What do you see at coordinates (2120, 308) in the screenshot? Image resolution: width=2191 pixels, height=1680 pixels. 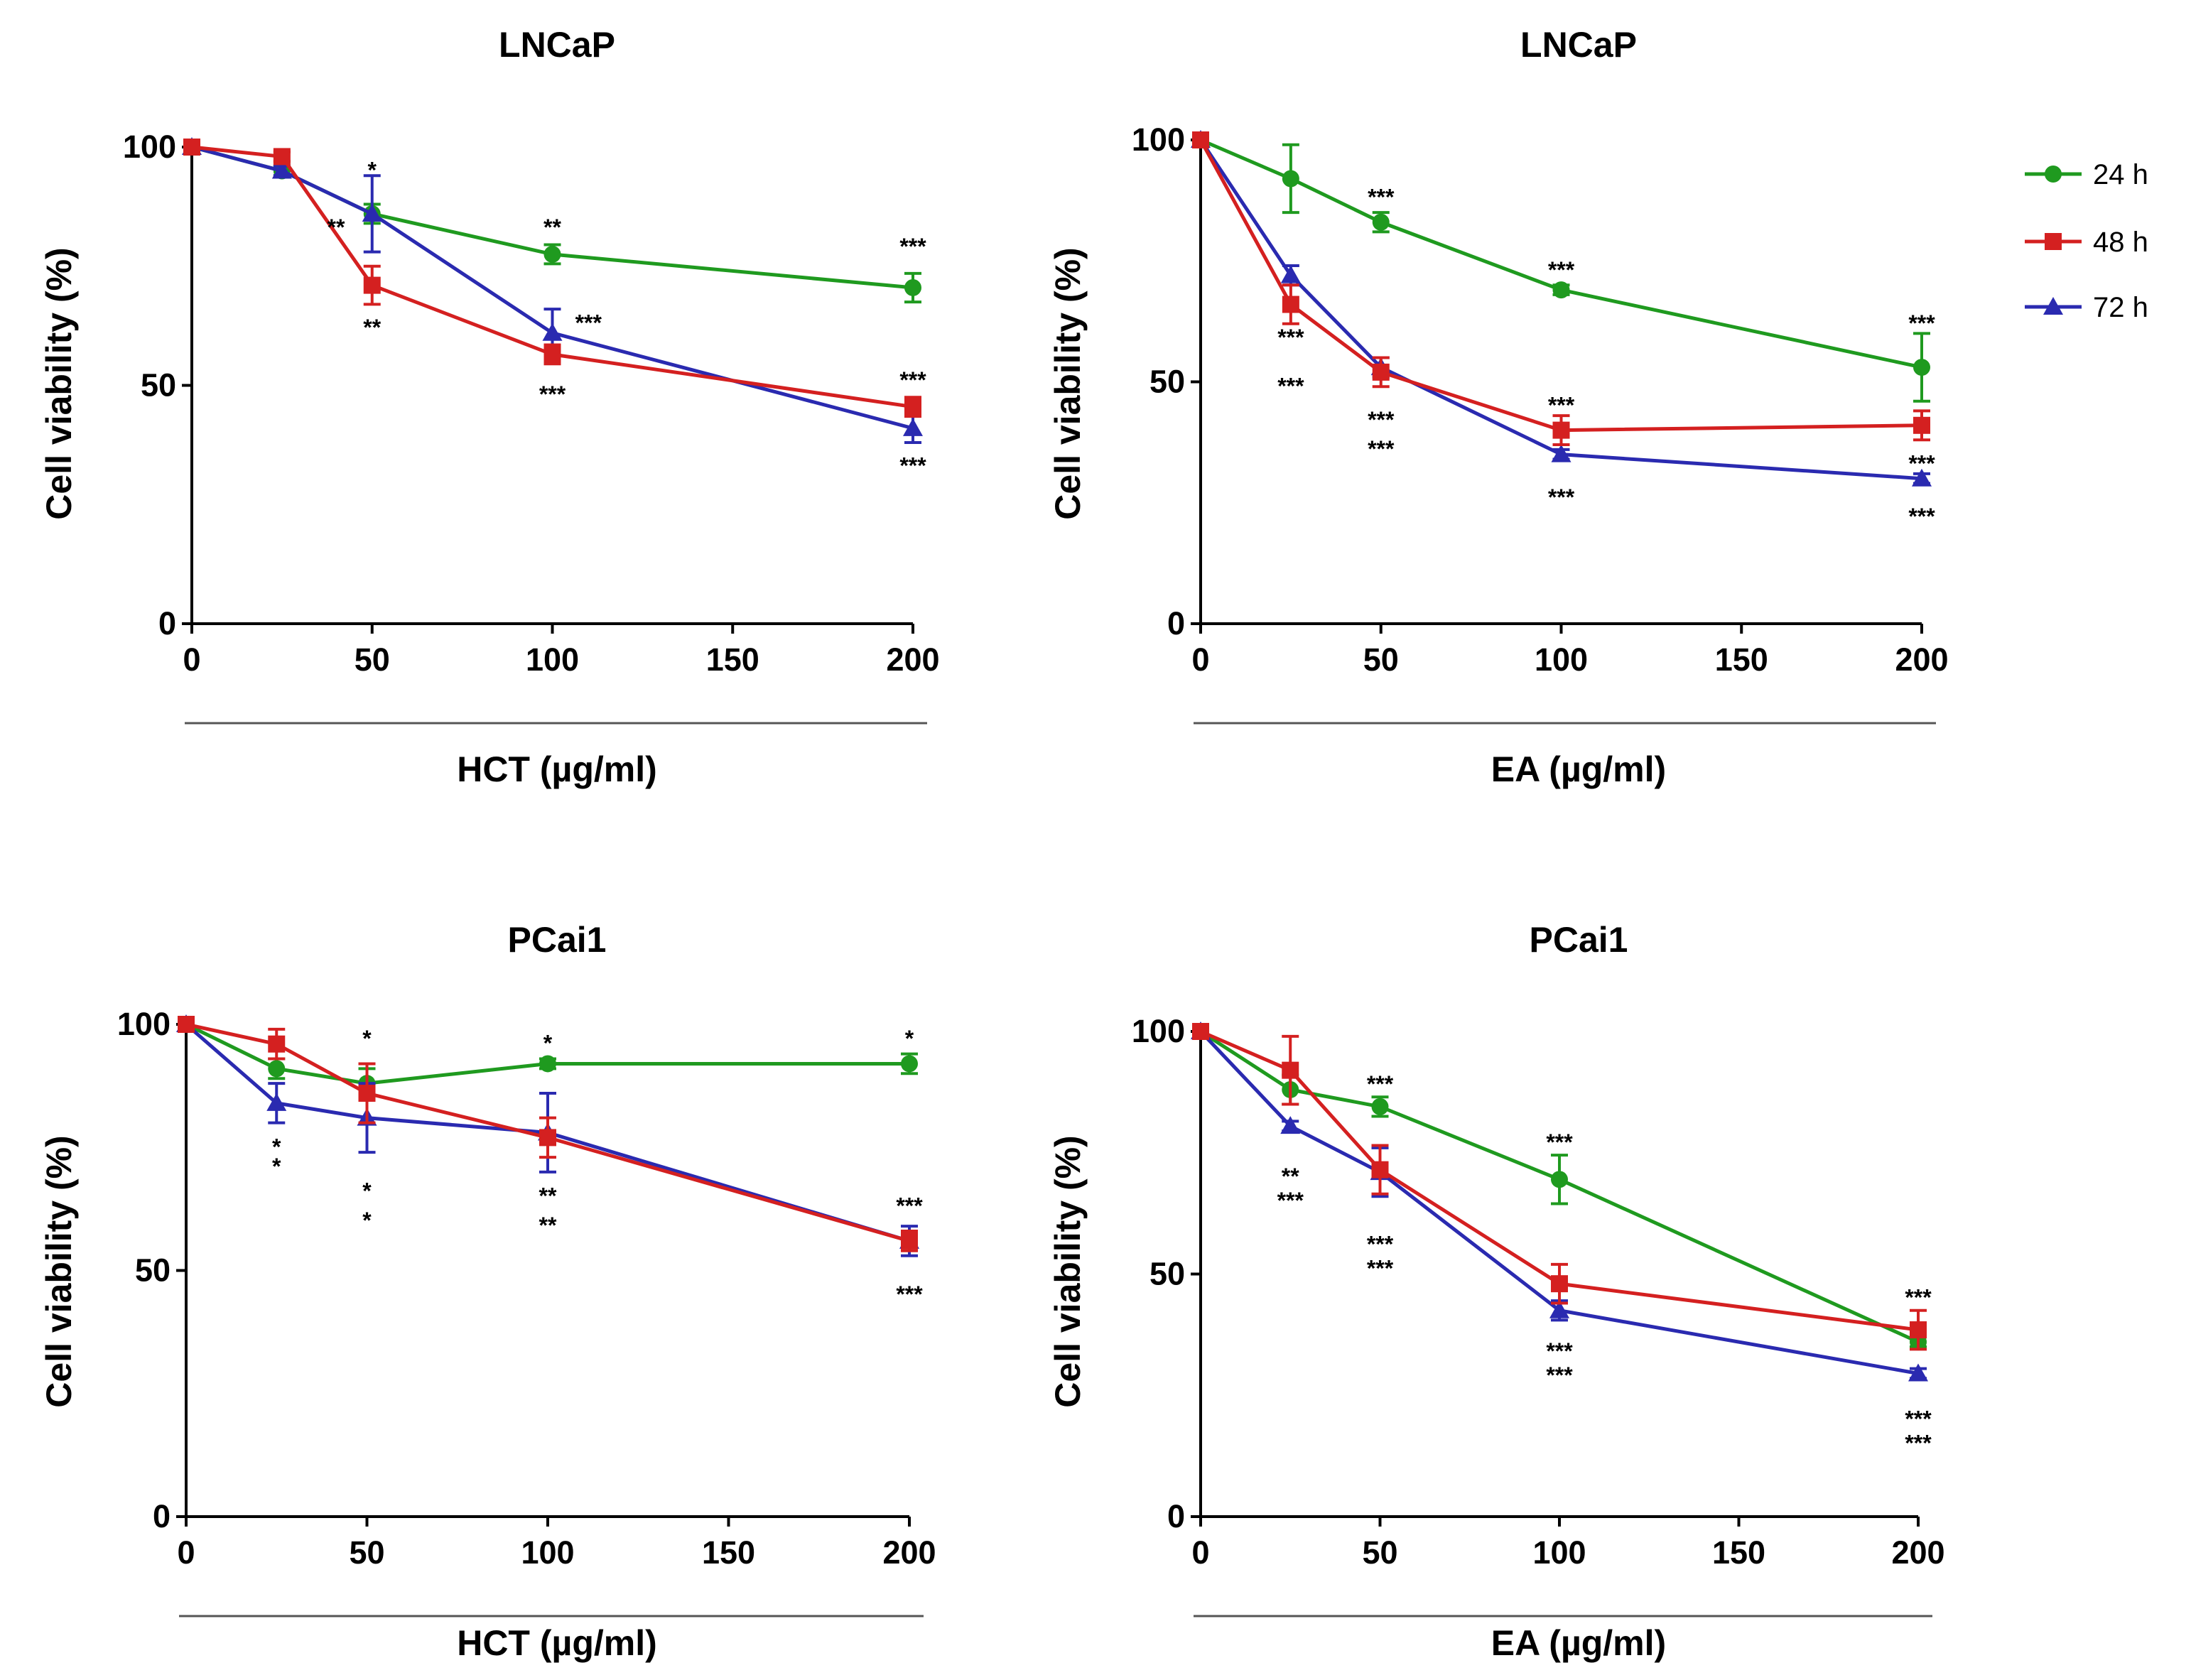 I see `legend-label: 72 h` at bounding box center [2120, 308].